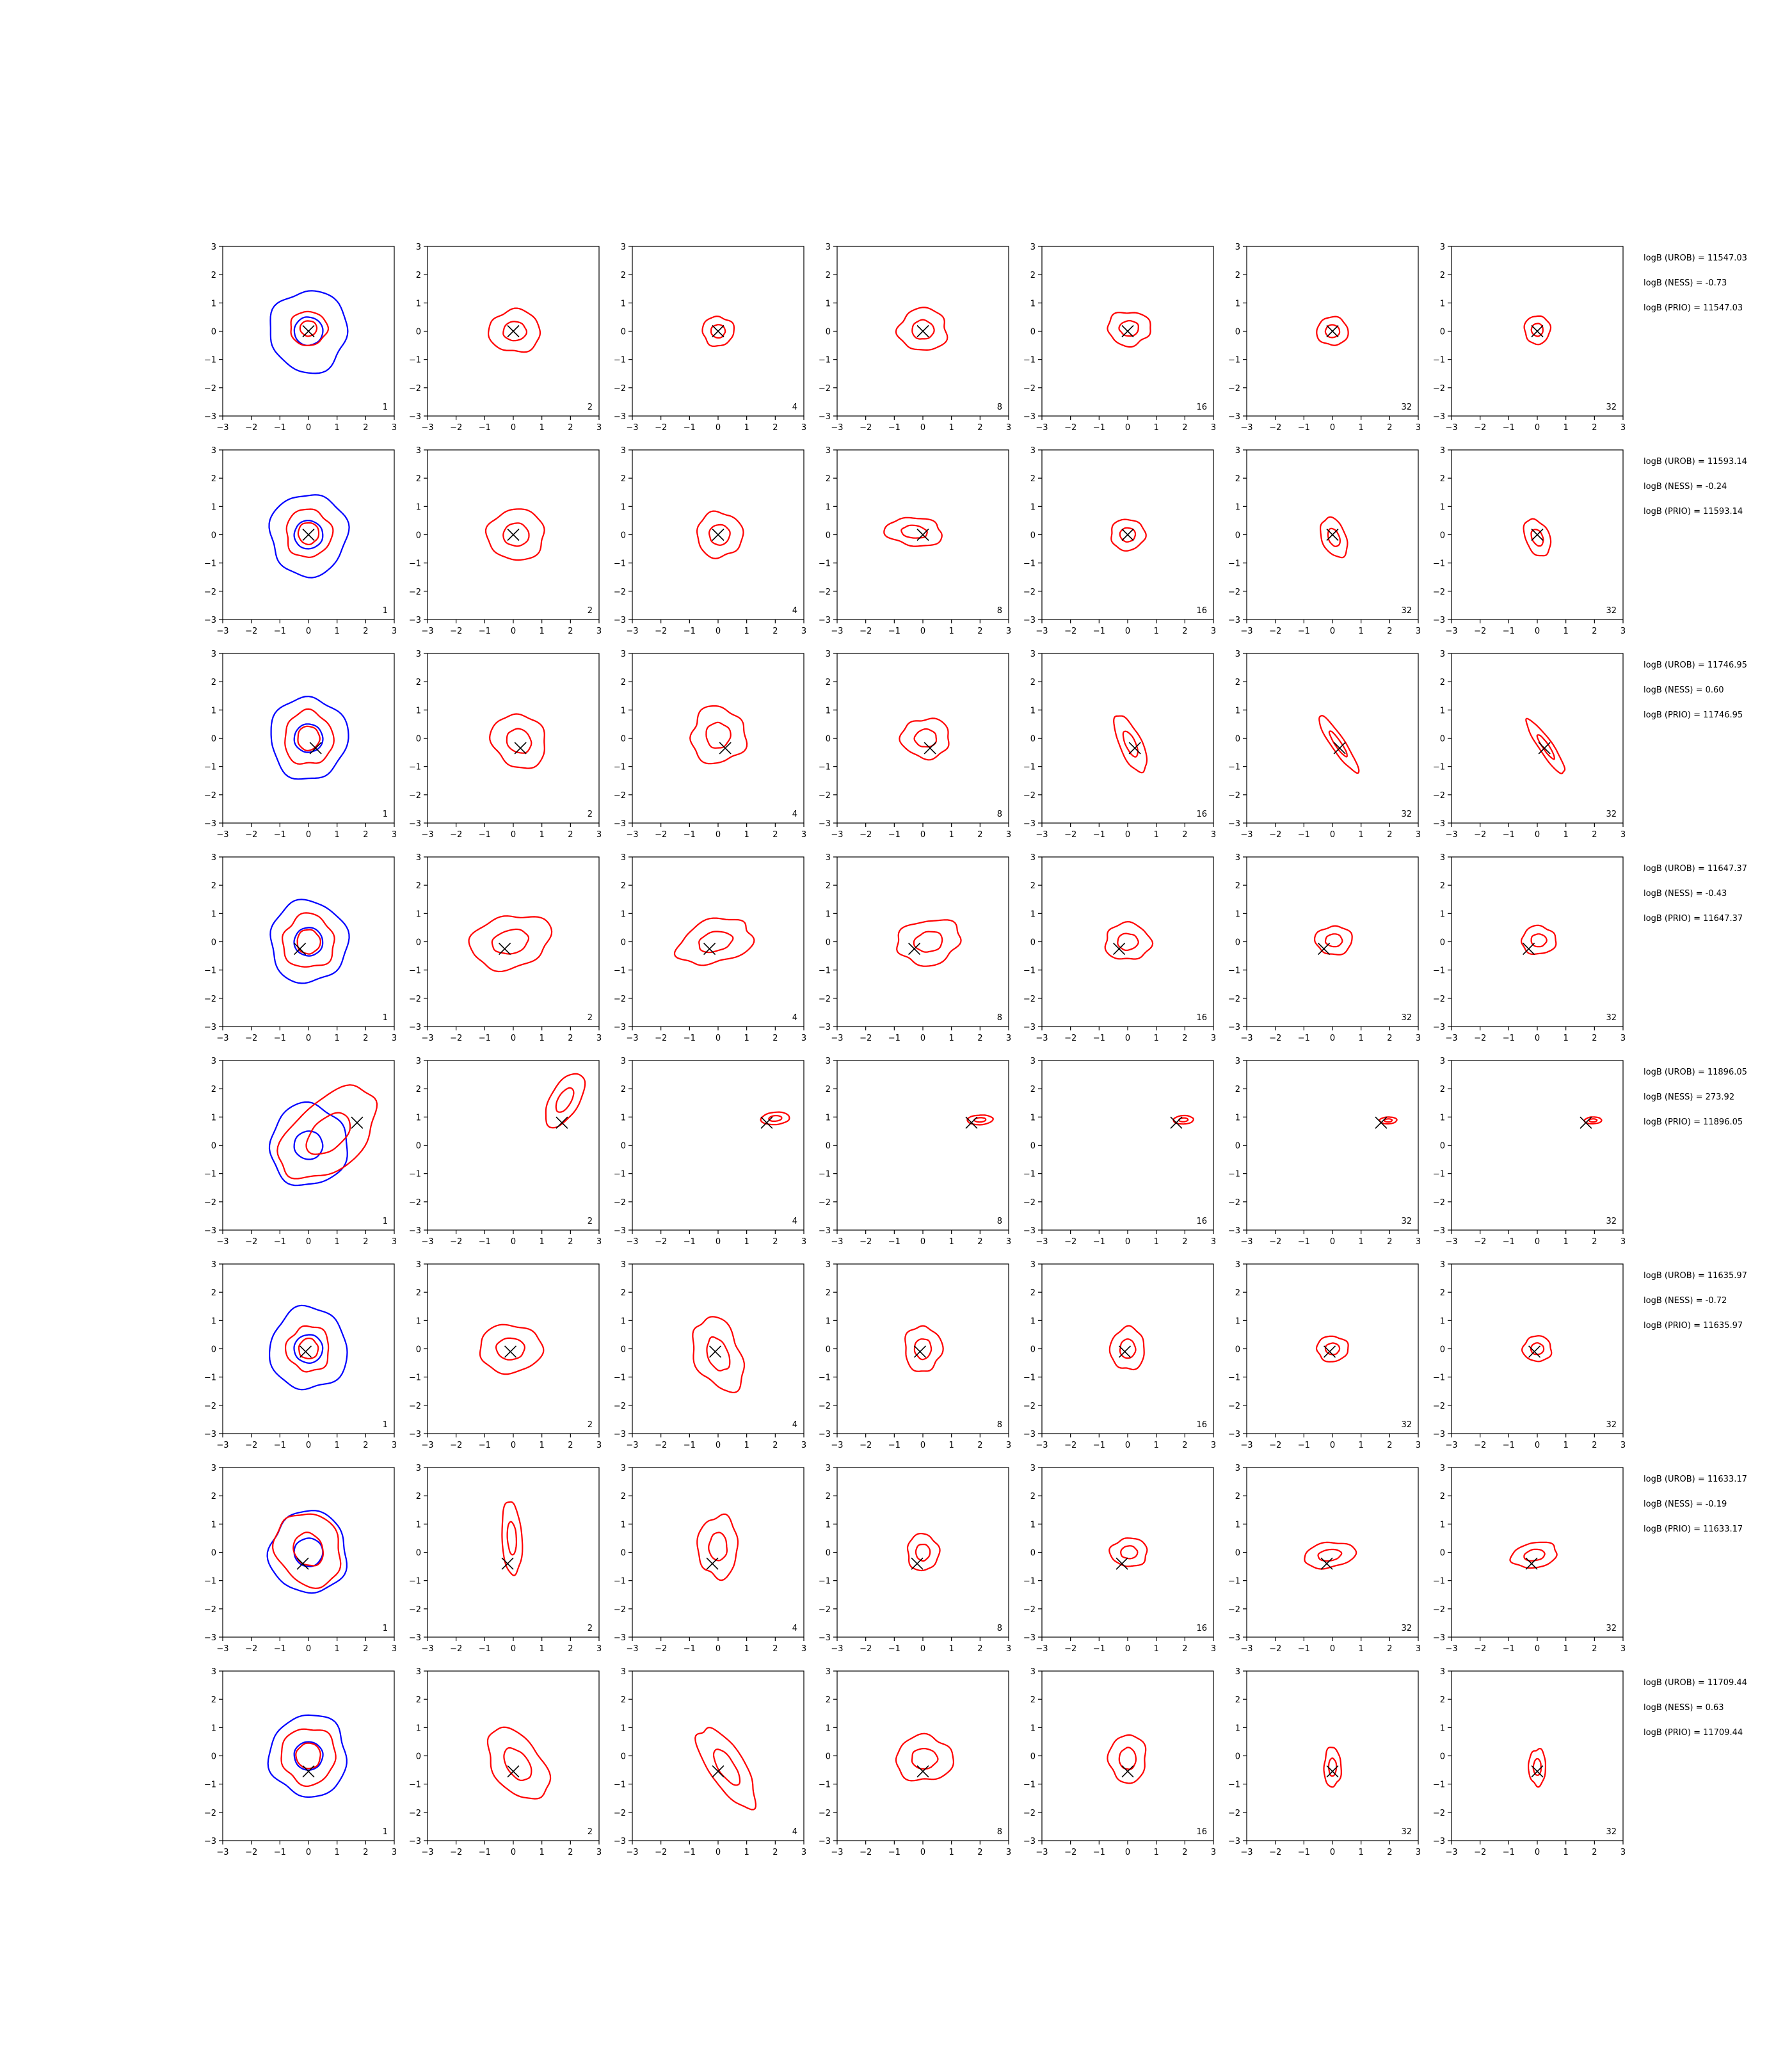 The image size is (1792, 2048). Describe the element at coordinates (794, 1018) in the screenshot. I see `panel-count-label: 4` at that location.